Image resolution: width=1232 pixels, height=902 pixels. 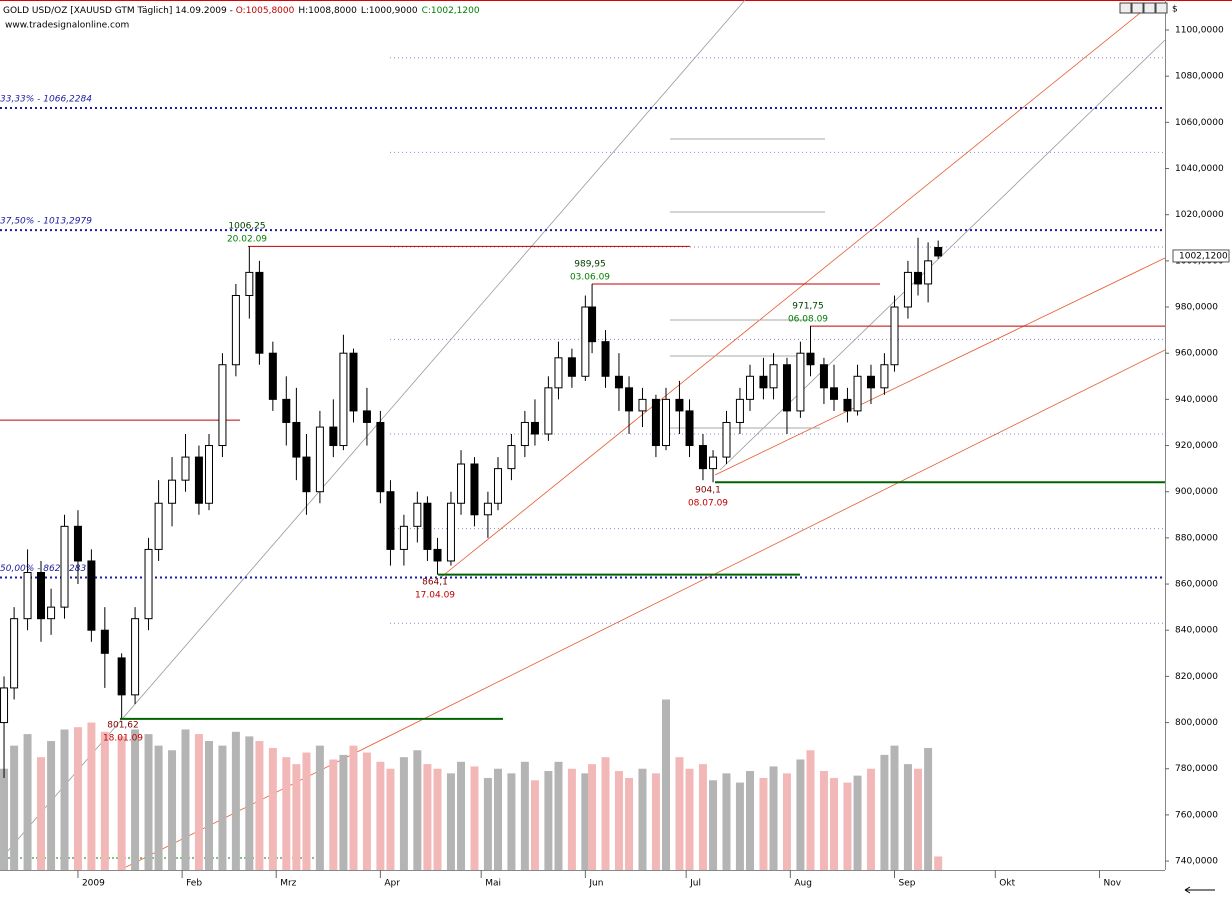 What do you see at coordinates (708, 491) in the screenshot?
I see `annotation-value: 904,1` at bounding box center [708, 491].